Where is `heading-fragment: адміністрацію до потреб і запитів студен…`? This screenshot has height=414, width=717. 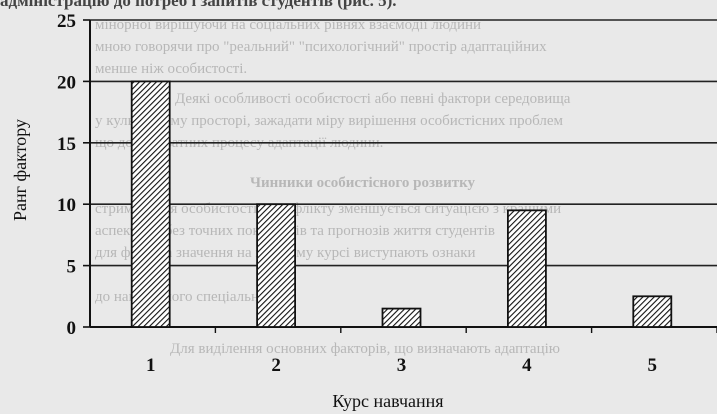
heading-fragment: адміністрацію до потреб і запитів студен… is located at coordinates (198, 5).